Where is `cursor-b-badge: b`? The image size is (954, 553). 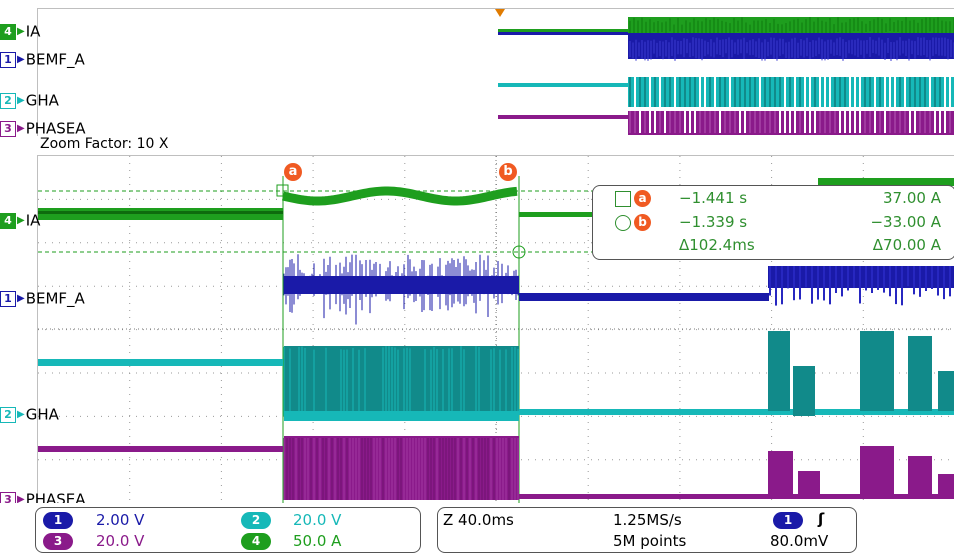 cursor-b-badge: b is located at coordinates (642, 222).